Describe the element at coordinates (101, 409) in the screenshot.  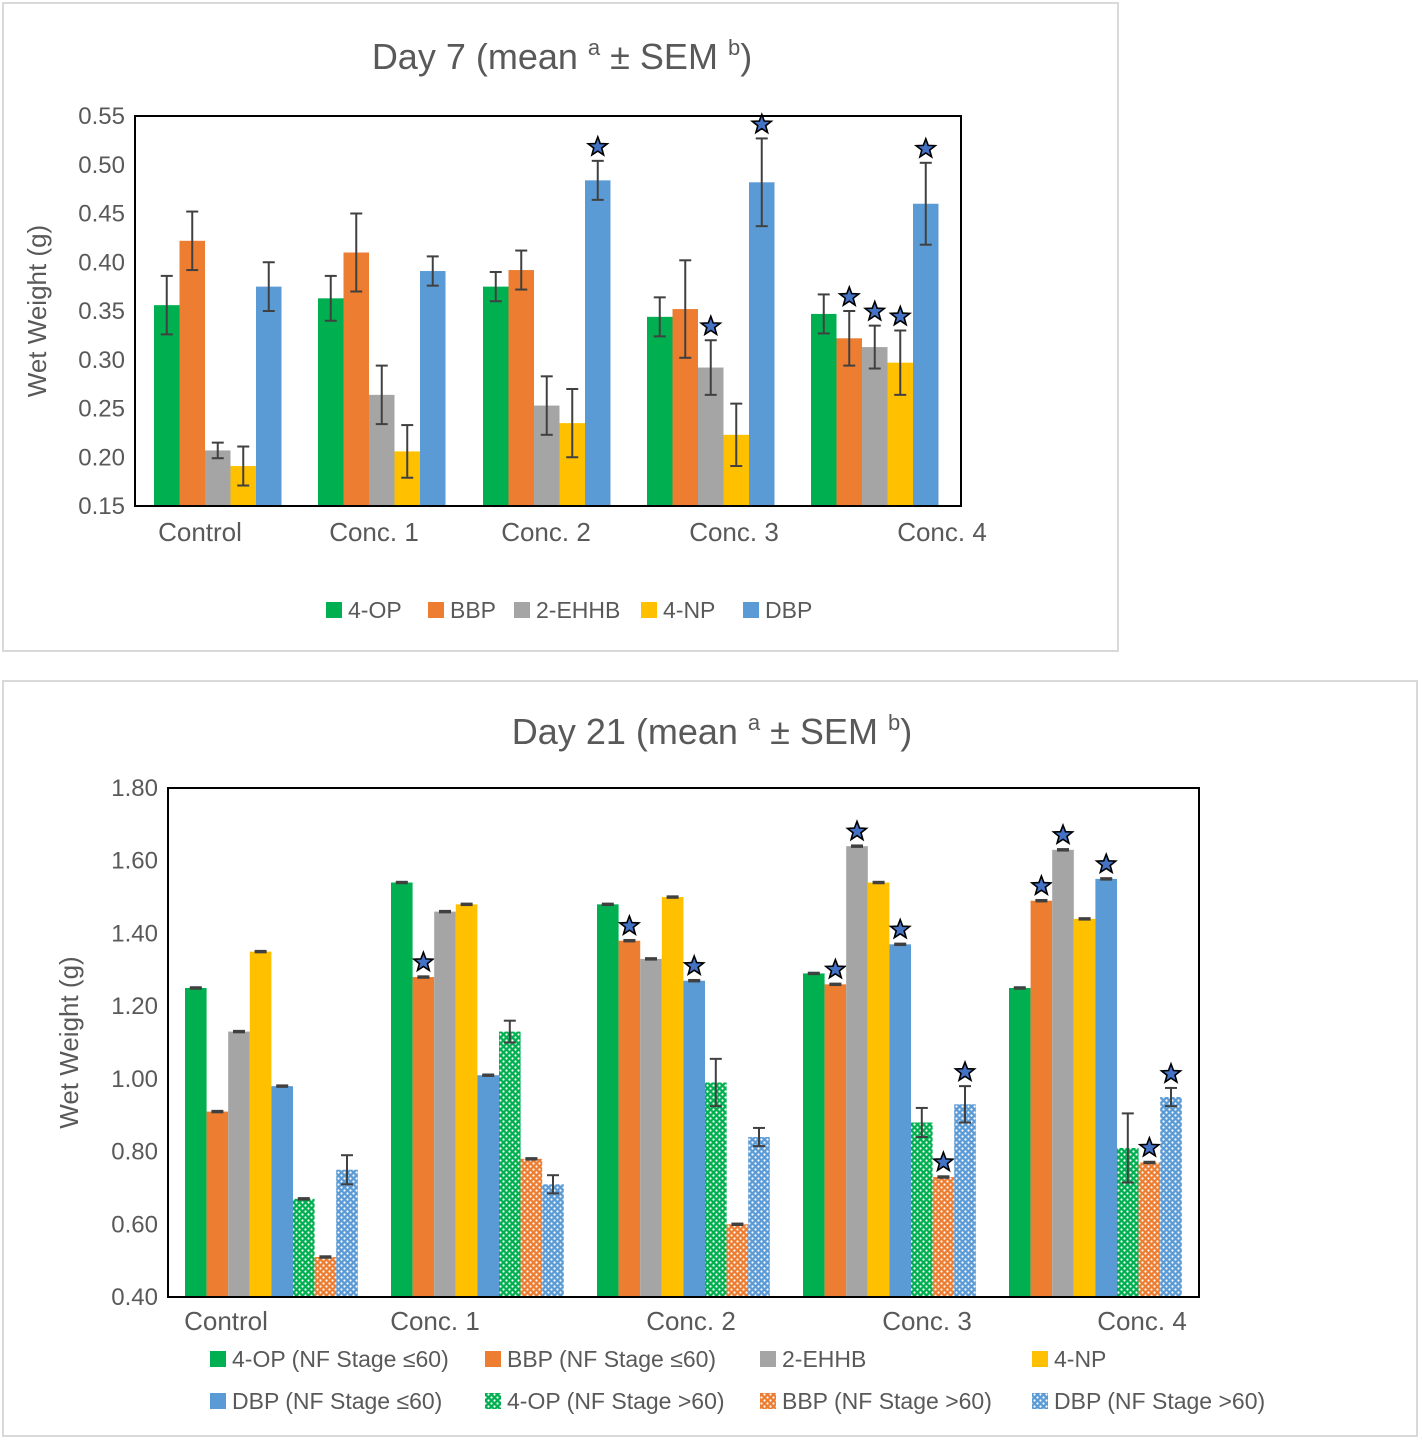
I see `y-tick-label: 0.25` at that location.